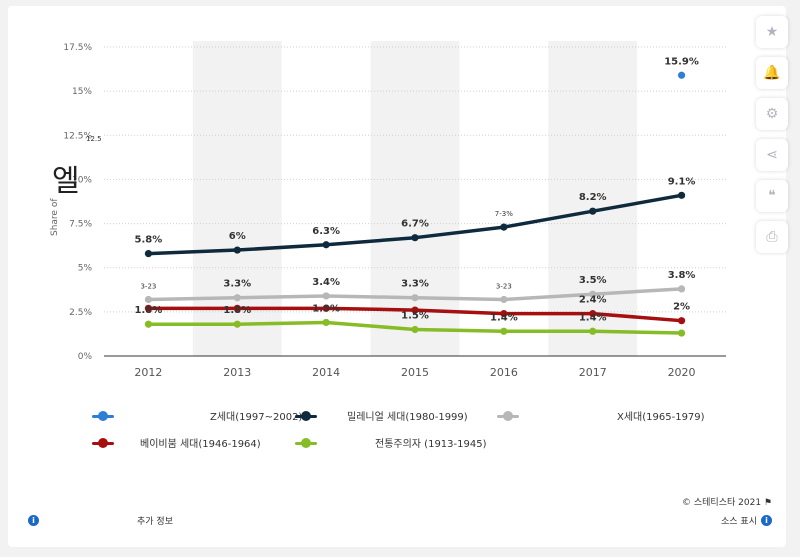 The image size is (800, 557). I want to click on credit-line: © 스테티스타 2021 ⚑, so click(727, 501).